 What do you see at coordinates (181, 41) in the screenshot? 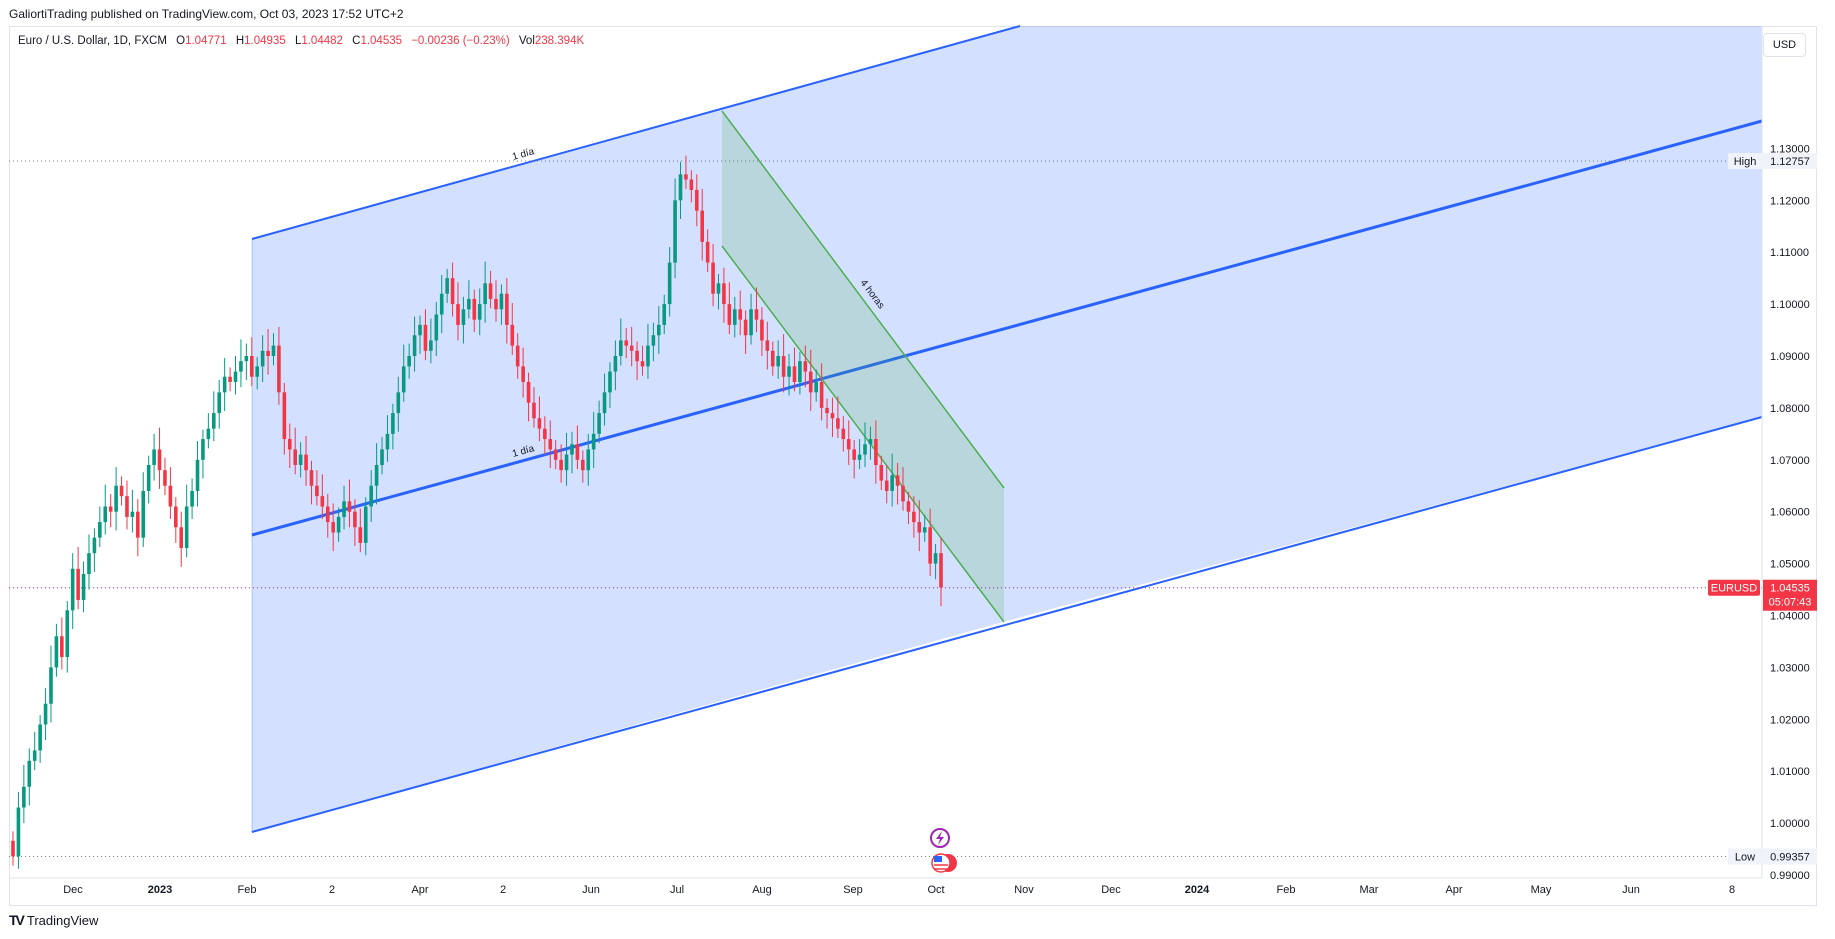
I see `open-label: O` at bounding box center [181, 41].